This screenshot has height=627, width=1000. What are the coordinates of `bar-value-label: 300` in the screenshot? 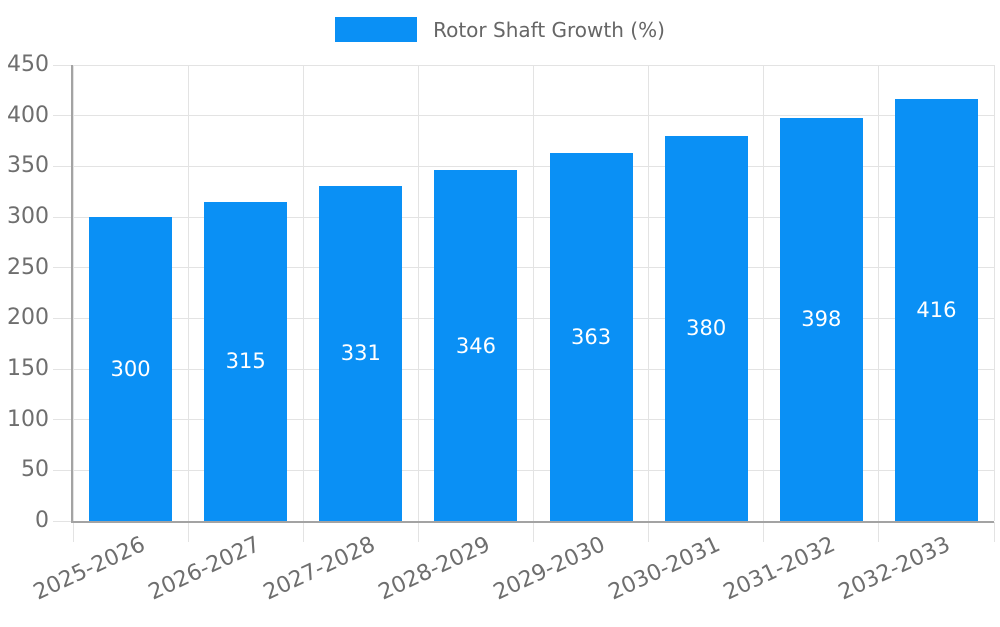 It's located at (130, 369).